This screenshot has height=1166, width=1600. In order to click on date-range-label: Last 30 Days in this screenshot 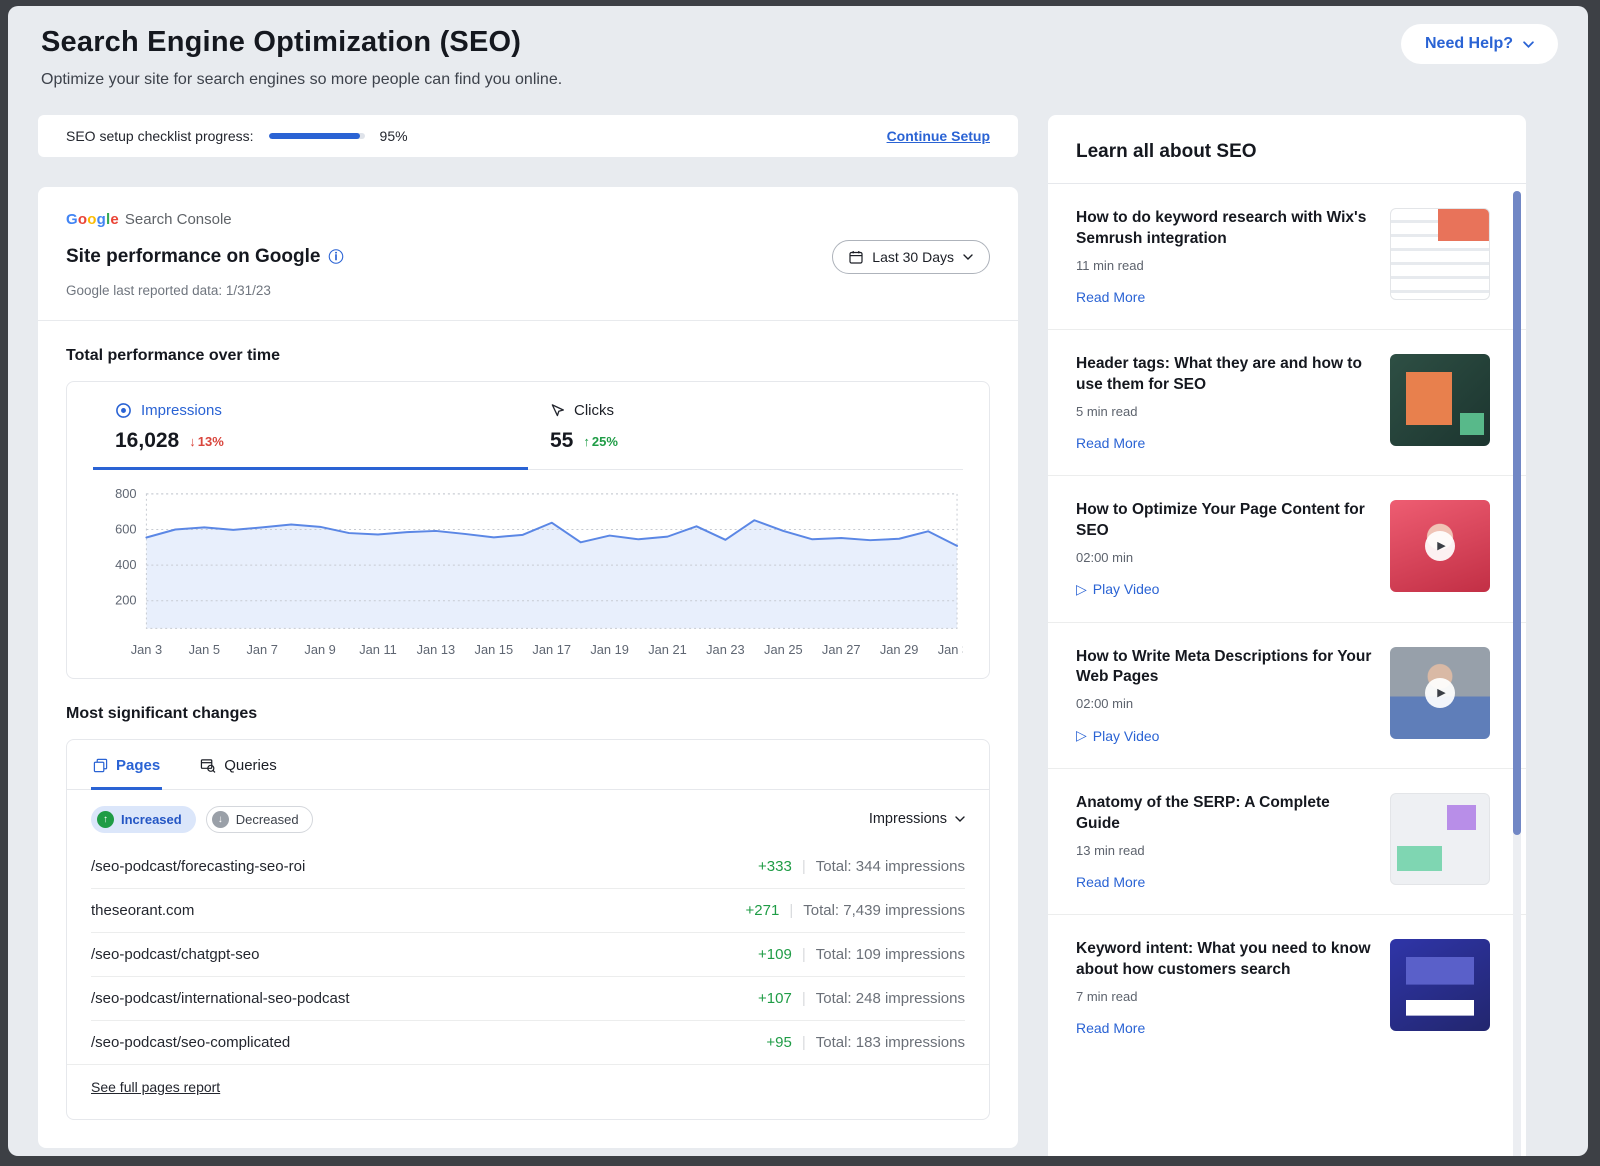, I will do `click(913, 257)`.